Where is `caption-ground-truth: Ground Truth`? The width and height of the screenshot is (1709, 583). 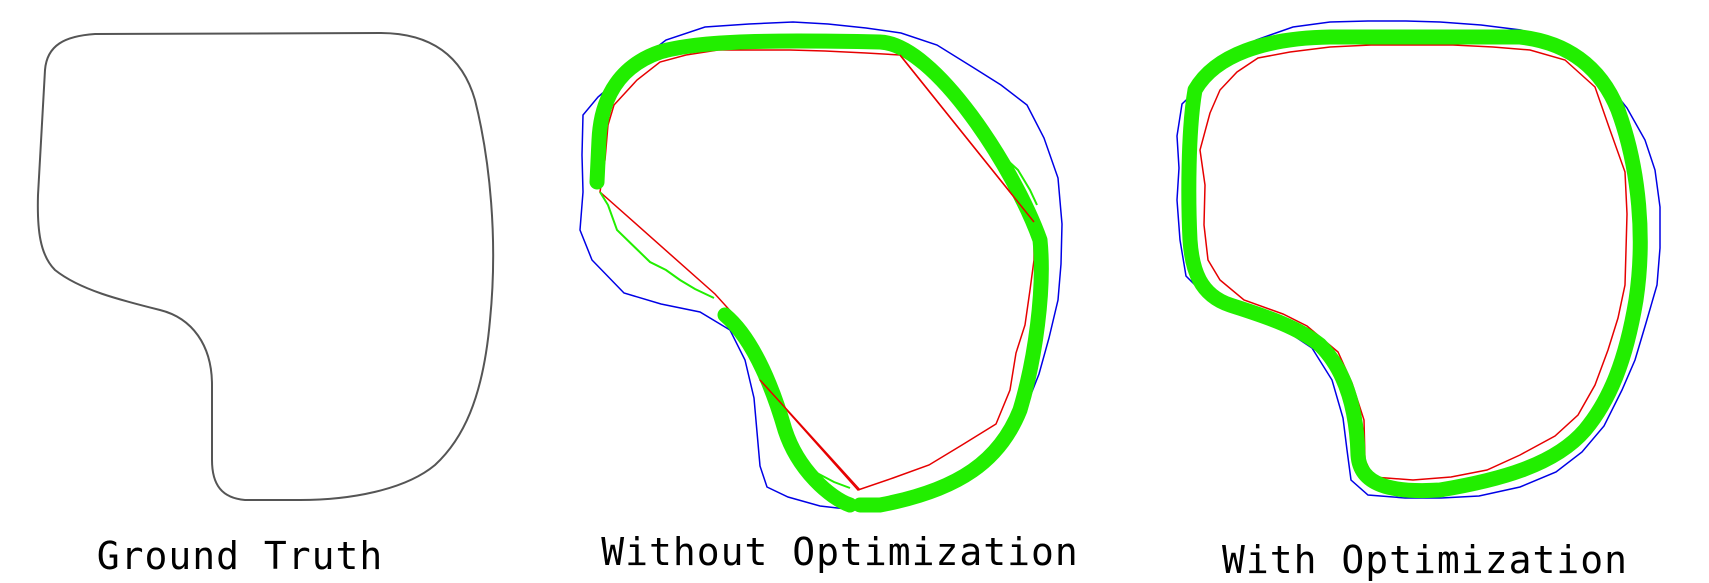 caption-ground-truth: Ground Truth is located at coordinates (240, 556).